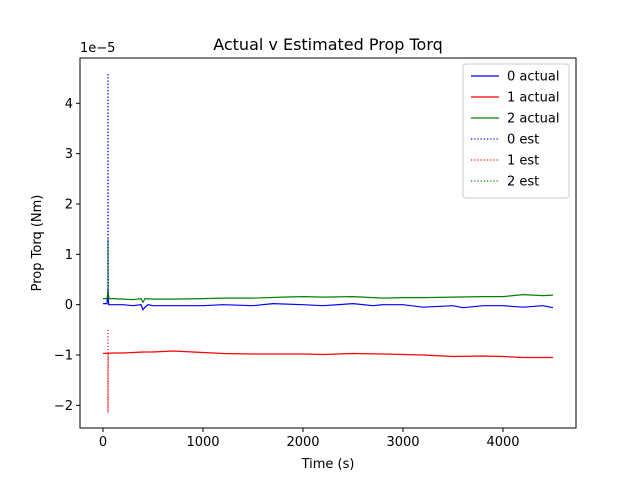  Describe the element at coordinates (523, 140) in the screenshot. I see `legend-label: 0 est` at that location.